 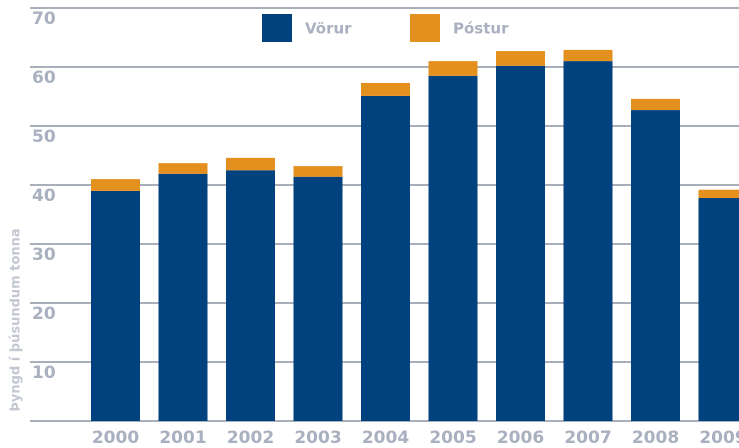 What do you see at coordinates (44, 137) in the screenshot?
I see `y-tick-label: 50` at bounding box center [44, 137].